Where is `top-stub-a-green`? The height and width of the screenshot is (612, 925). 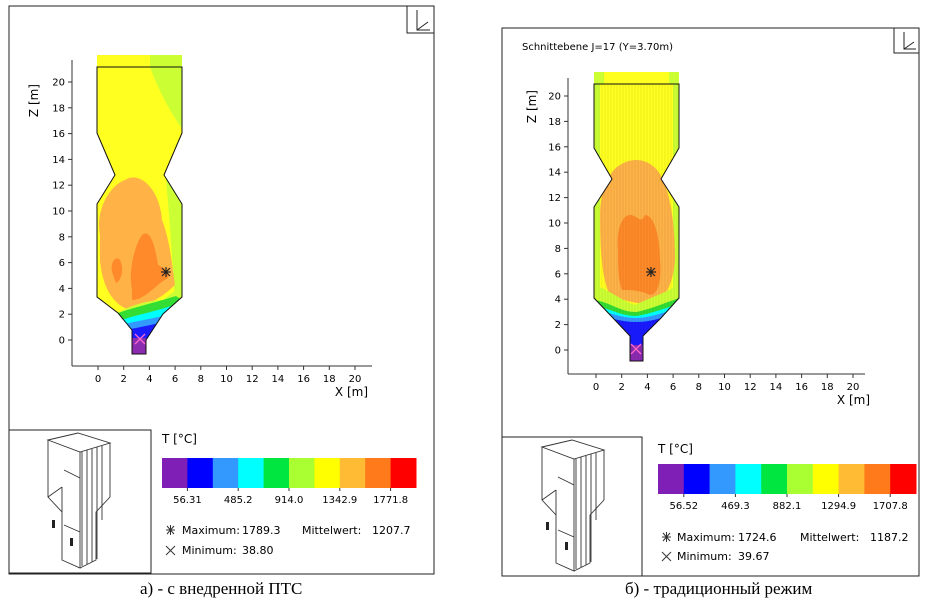
top-stub-a-green is located at coordinates (166, 61).